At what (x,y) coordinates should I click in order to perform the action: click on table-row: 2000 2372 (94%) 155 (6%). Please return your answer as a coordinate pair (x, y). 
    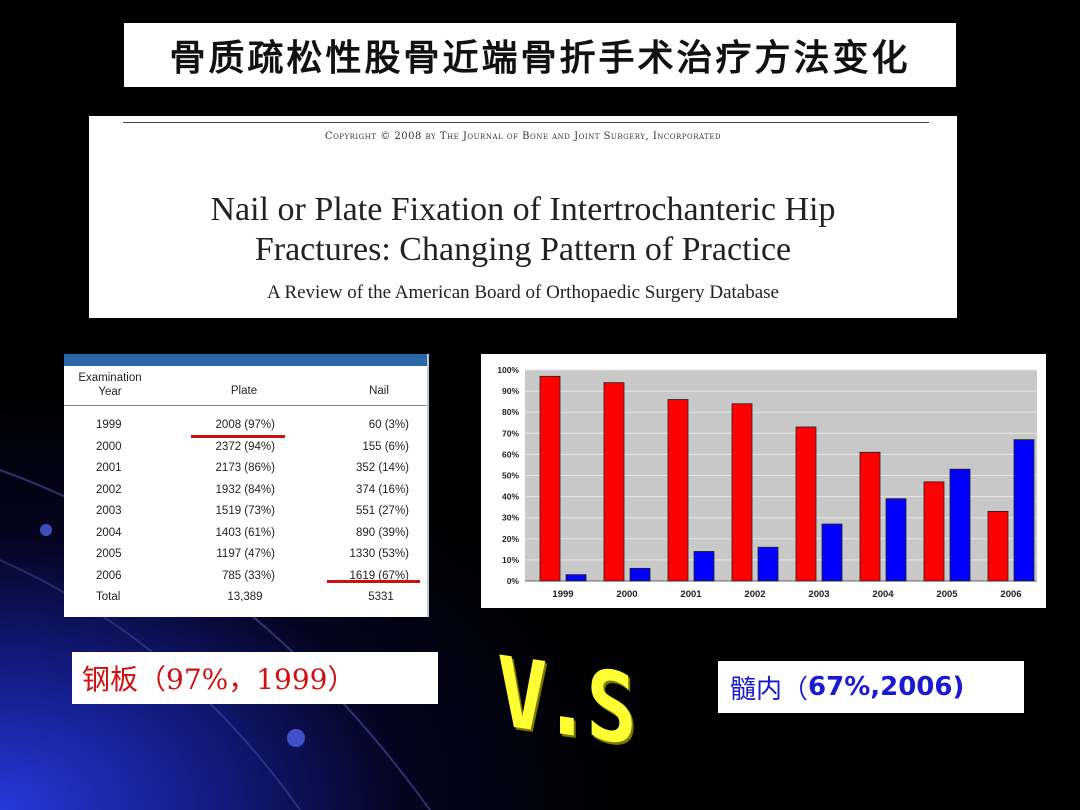
    Looking at the image, I should click on (245, 451).